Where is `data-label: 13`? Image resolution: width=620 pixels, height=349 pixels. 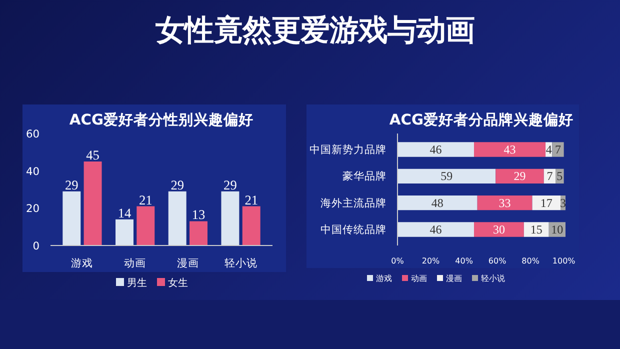 data-label: 13 is located at coordinates (199, 214).